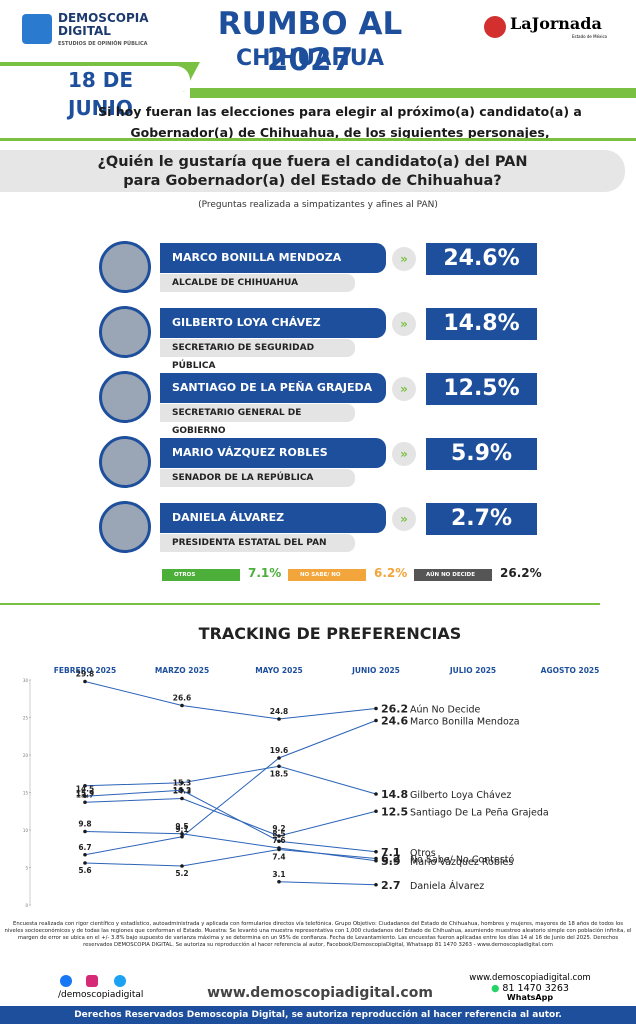  Describe the element at coordinates (26, 905) in the screenshot. I see `y-tick-label: 0` at that location.